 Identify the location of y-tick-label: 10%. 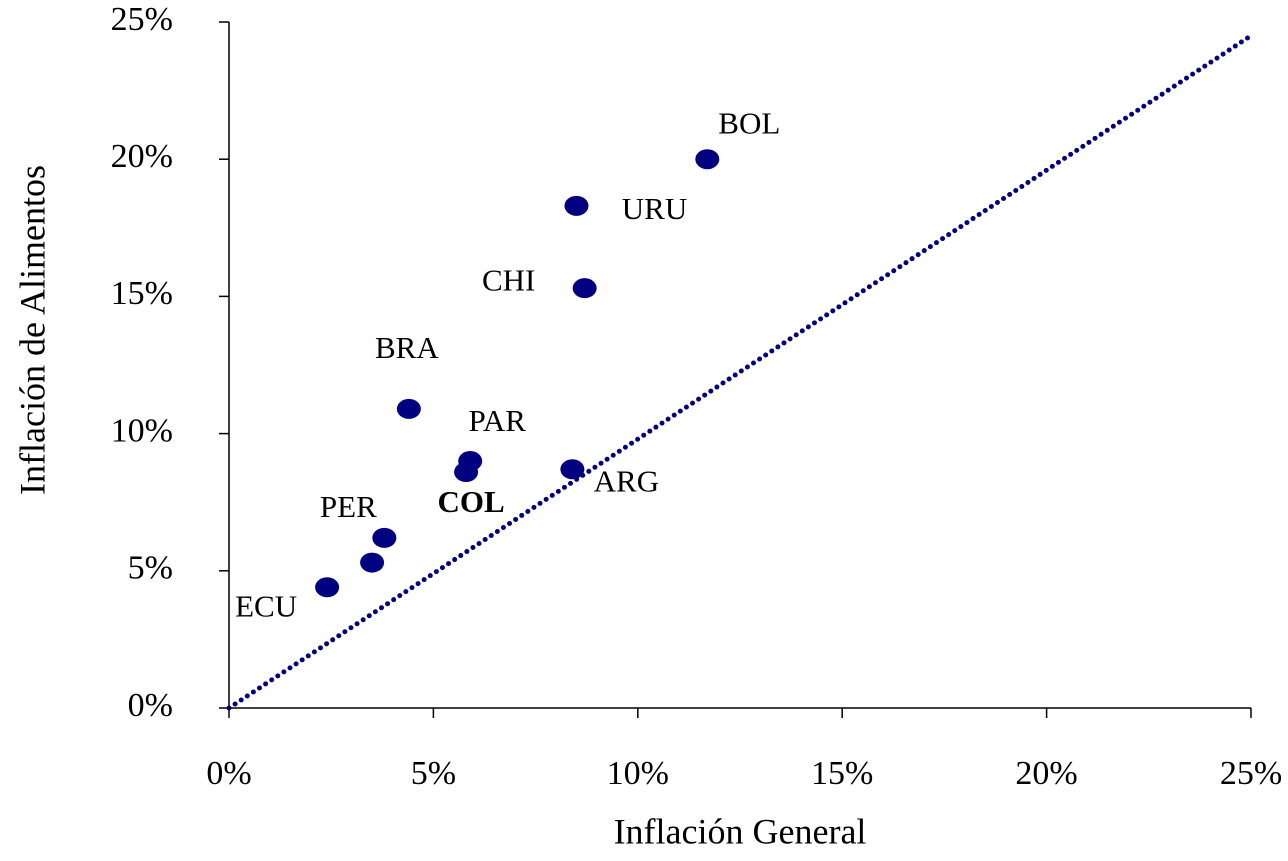
(142, 430).